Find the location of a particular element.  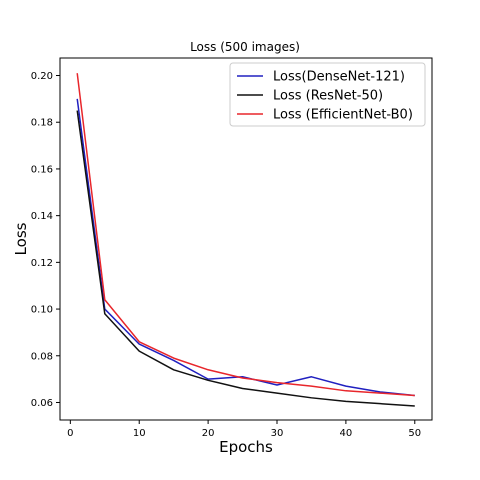

legend-label-0: Loss(DenseNet-121) is located at coordinates (339, 77).